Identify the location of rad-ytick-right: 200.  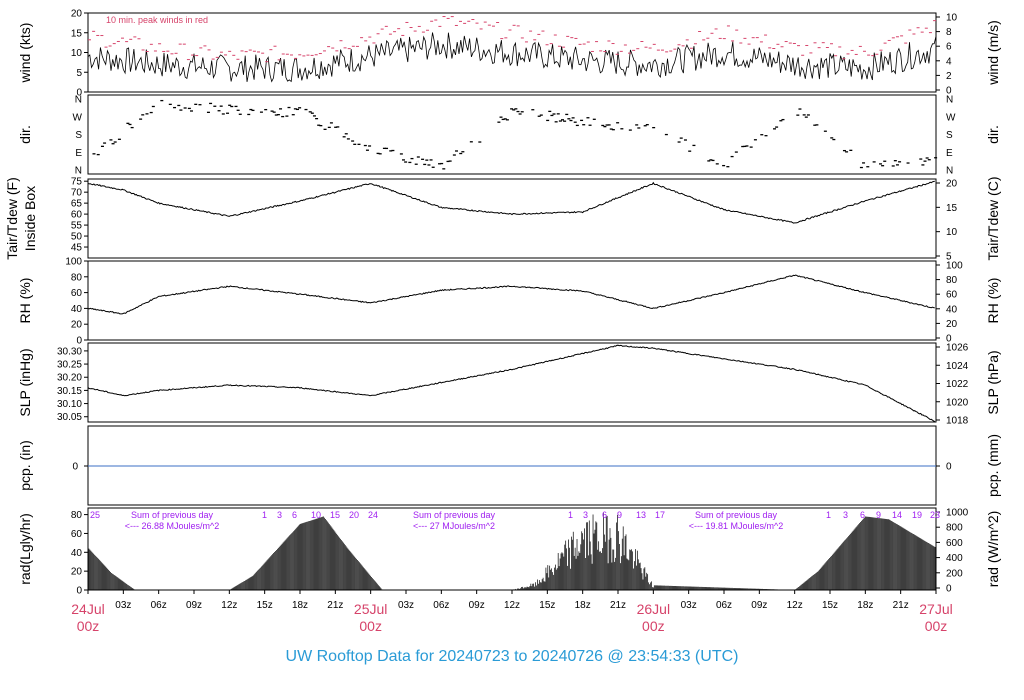
(954, 573).